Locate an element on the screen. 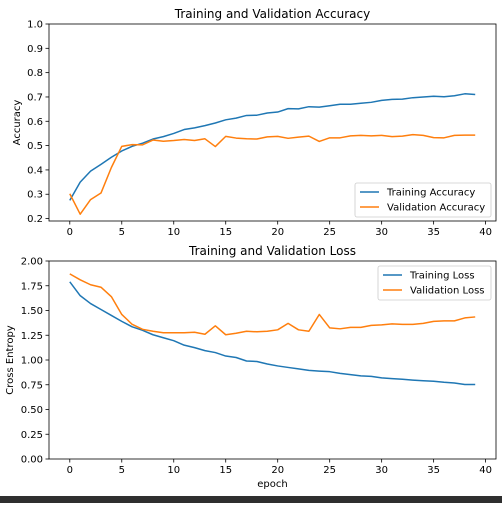 The image size is (502, 507). chart-title: Training and Validation Loss is located at coordinates (272, 251).